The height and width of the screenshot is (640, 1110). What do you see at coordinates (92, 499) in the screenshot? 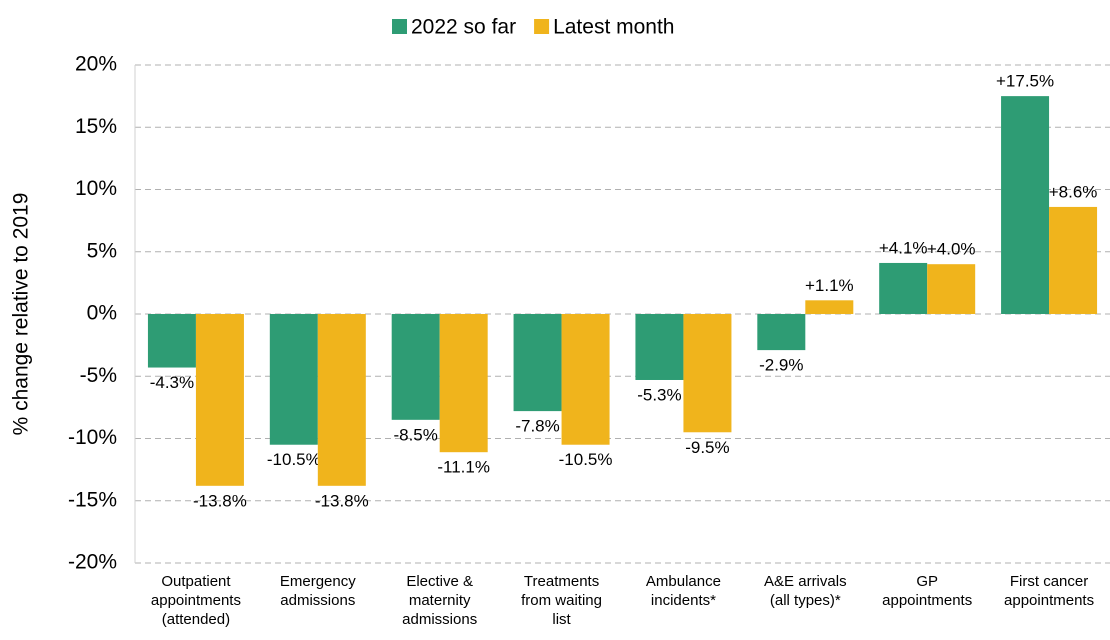
I see `y-tick-label: -15%` at bounding box center [92, 499].